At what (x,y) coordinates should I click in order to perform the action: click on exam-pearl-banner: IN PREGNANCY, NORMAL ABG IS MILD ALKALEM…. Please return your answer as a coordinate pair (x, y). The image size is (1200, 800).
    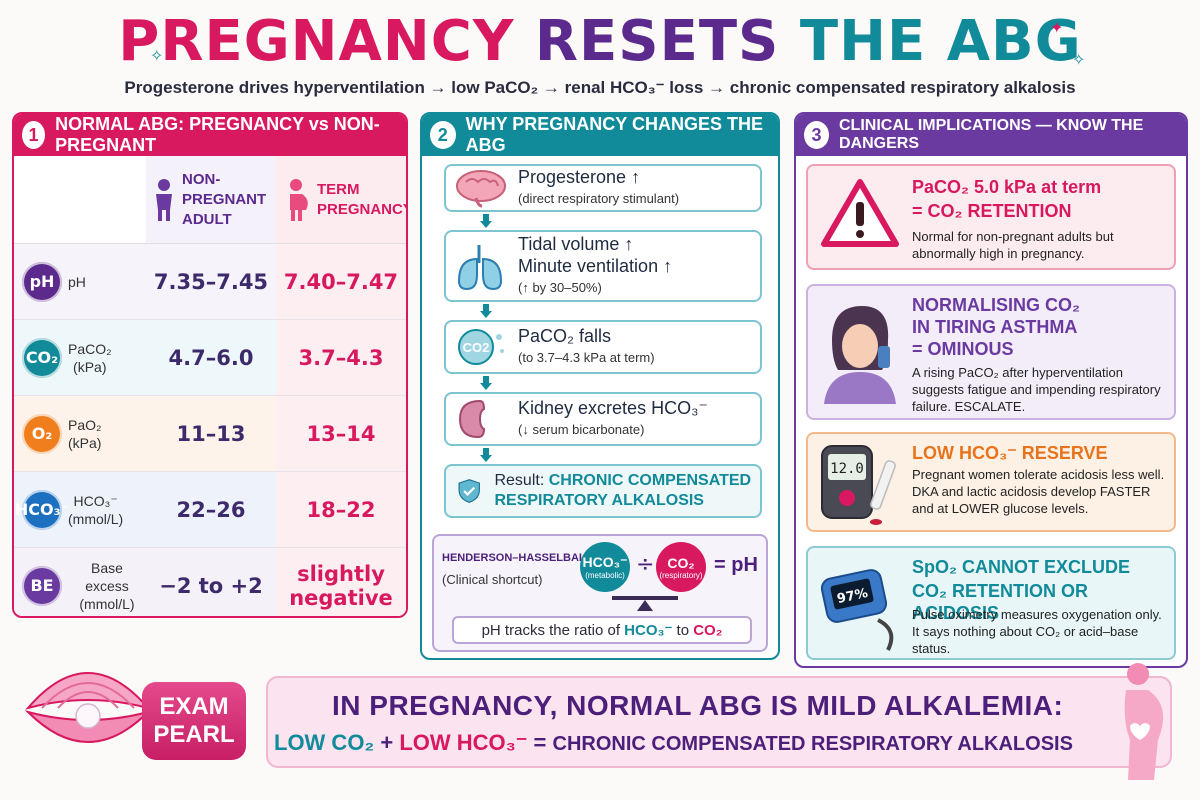
    Looking at the image, I should click on (719, 722).